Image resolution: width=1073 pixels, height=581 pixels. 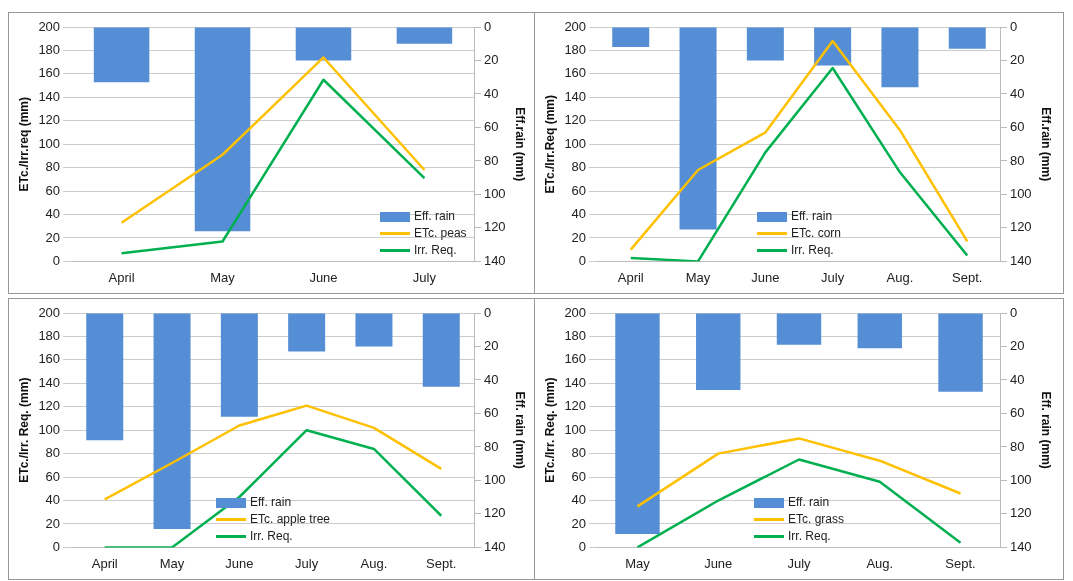 What do you see at coordinates (23, 430) in the screenshot?
I see `y-axis-title: ETc./Irr. Req. (mm)` at bounding box center [23, 430].